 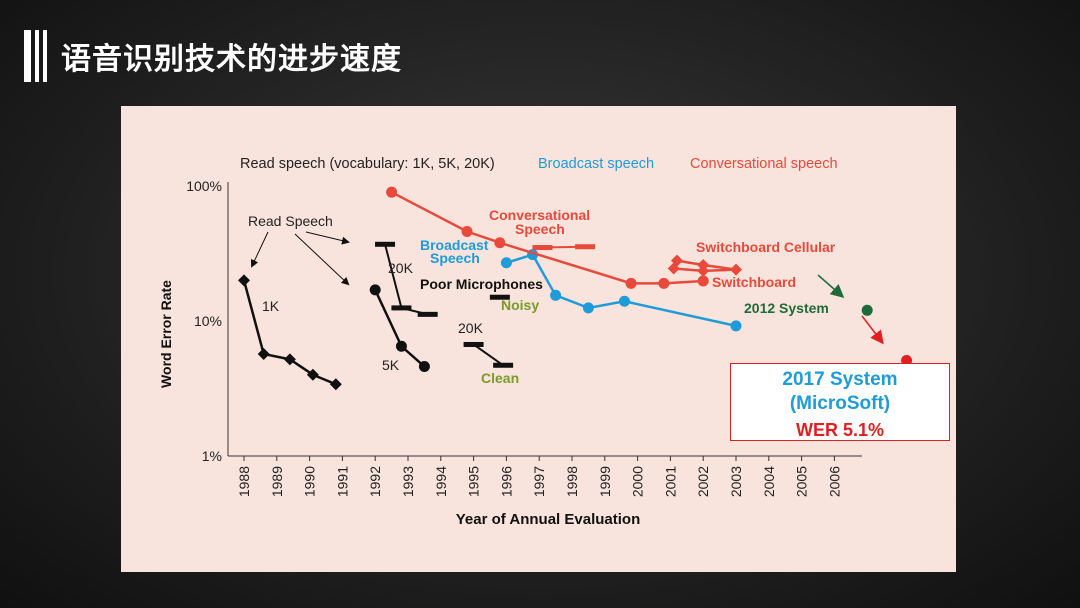 I want to click on x-tick-label: 2003, so click(x=736, y=481).